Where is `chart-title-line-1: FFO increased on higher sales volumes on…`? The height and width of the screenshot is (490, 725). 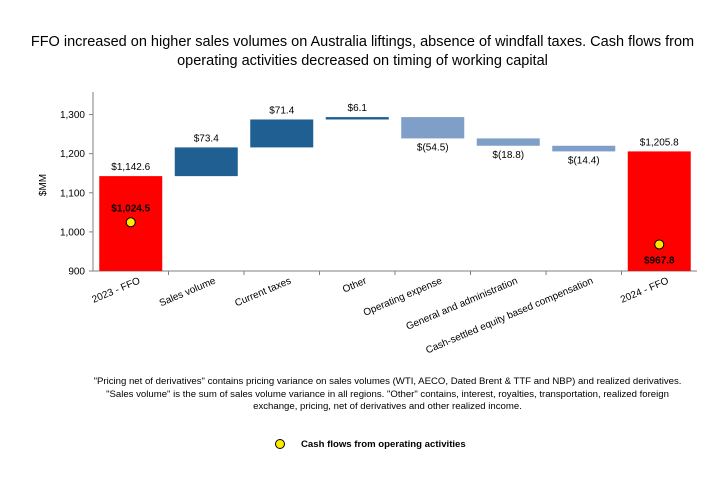 chart-title-line-1: FFO increased on higher sales volumes on… is located at coordinates (362, 42).